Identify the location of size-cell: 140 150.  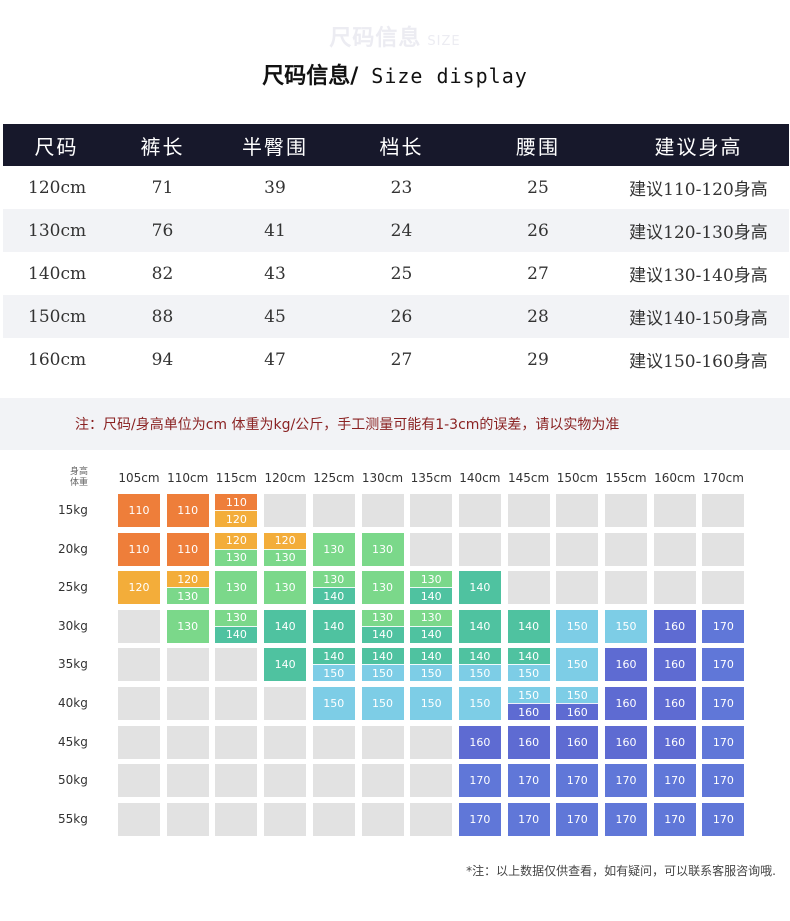
(528, 665).